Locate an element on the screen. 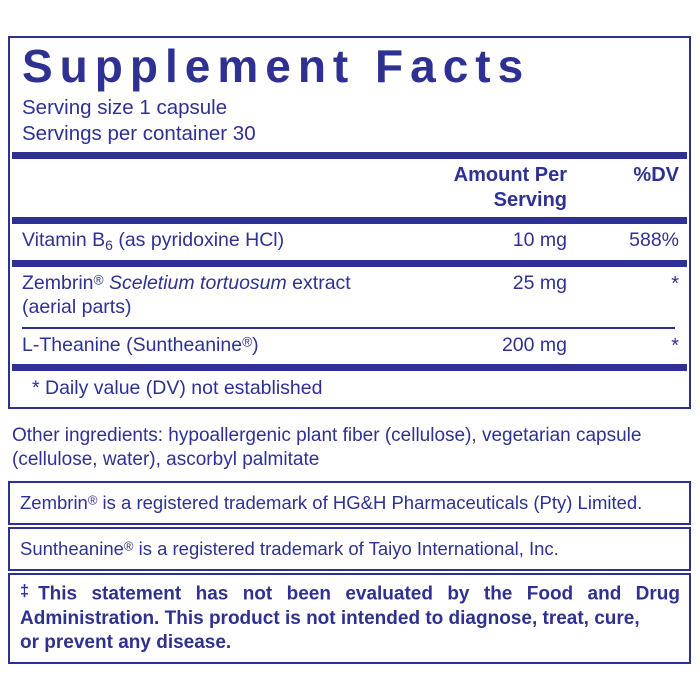 The width and height of the screenshot is (700, 700). daily-value-footnote: * Daily value (DV) not established is located at coordinates (177, 387).